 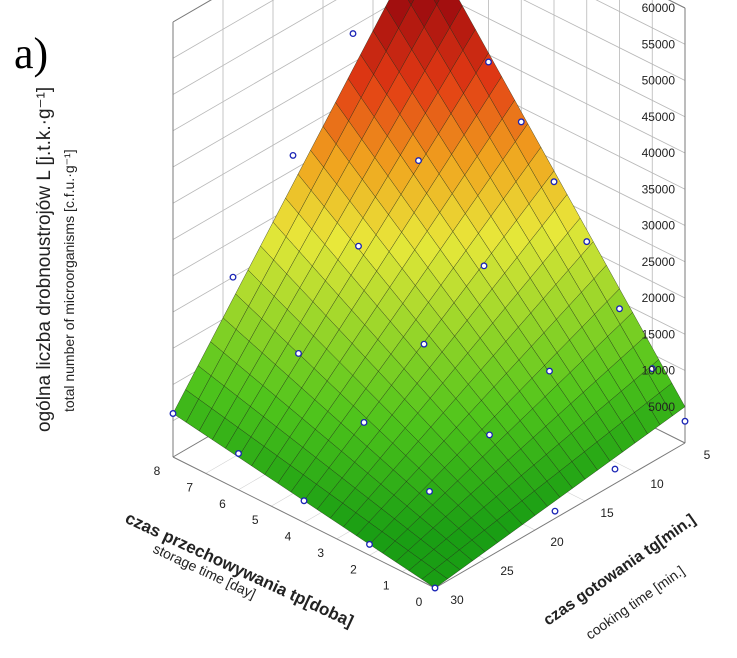 What do you see at coordinates (31, 53) in the screenshot?
I see `panel-label: a)` at bounding box center [31, 53].